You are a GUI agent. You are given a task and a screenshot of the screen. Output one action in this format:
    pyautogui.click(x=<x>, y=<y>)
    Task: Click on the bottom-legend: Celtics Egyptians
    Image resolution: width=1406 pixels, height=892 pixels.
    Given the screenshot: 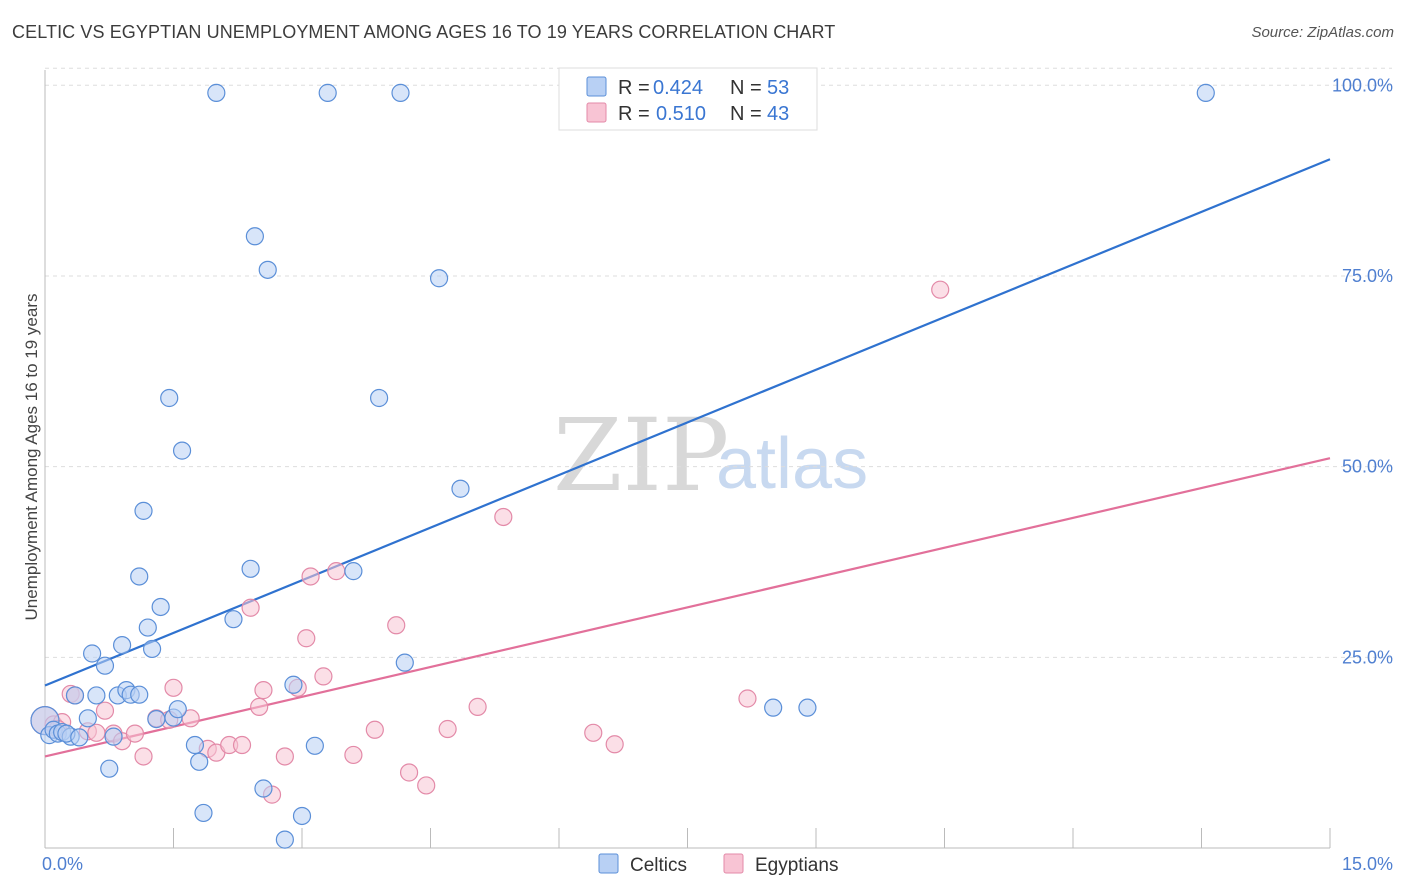 What is the action you would take?
    pyautogui.click(x=718, y=864)
    